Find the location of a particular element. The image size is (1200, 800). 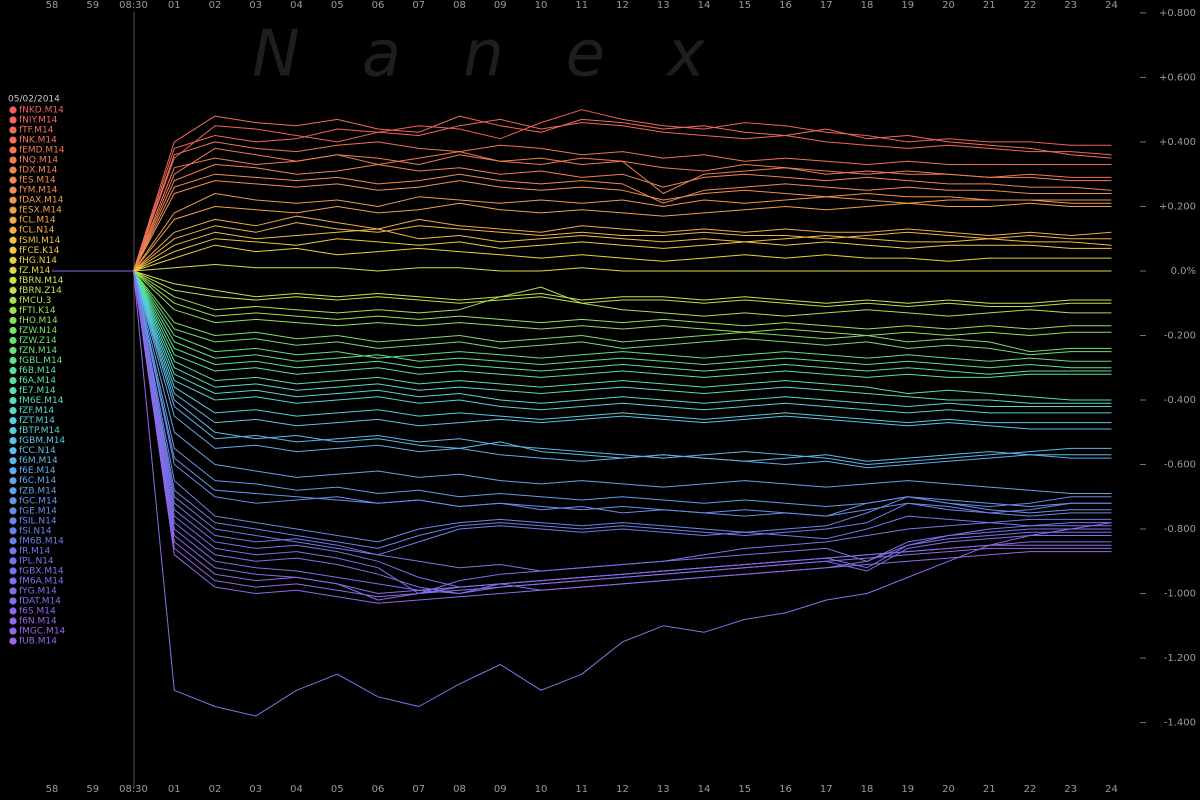

legend-label: f6C.M14 is located at coordinates (38, 481).